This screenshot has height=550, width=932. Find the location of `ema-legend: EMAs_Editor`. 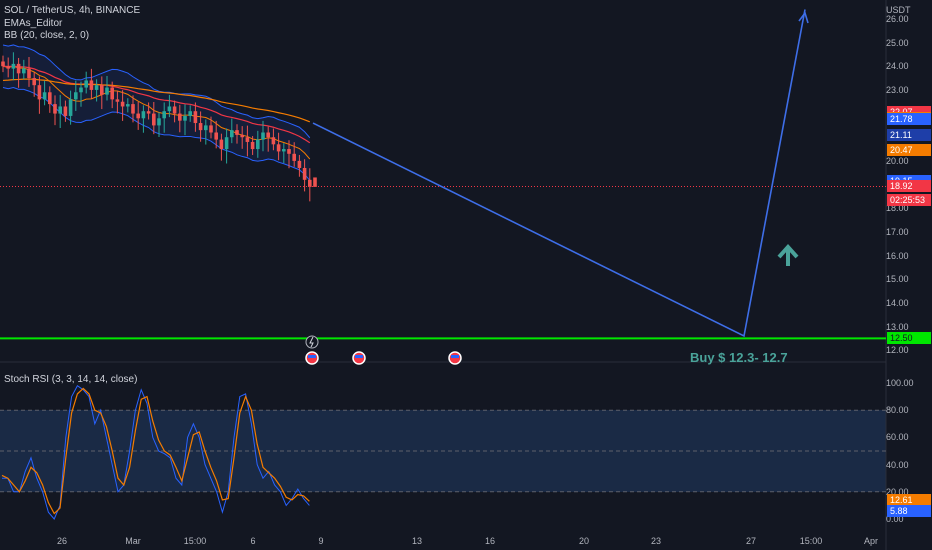

ema-legend: EMAs_Editor is located at coordinates (33, 23).